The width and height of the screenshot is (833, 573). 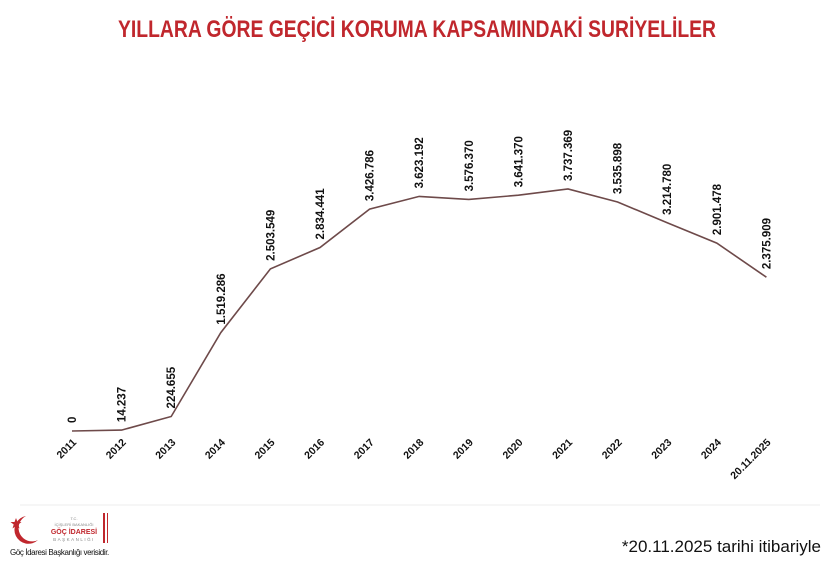 I want to click on source-caption: Göç İdaresi Başkanlığı verisidir., so click(x=59, y=552).